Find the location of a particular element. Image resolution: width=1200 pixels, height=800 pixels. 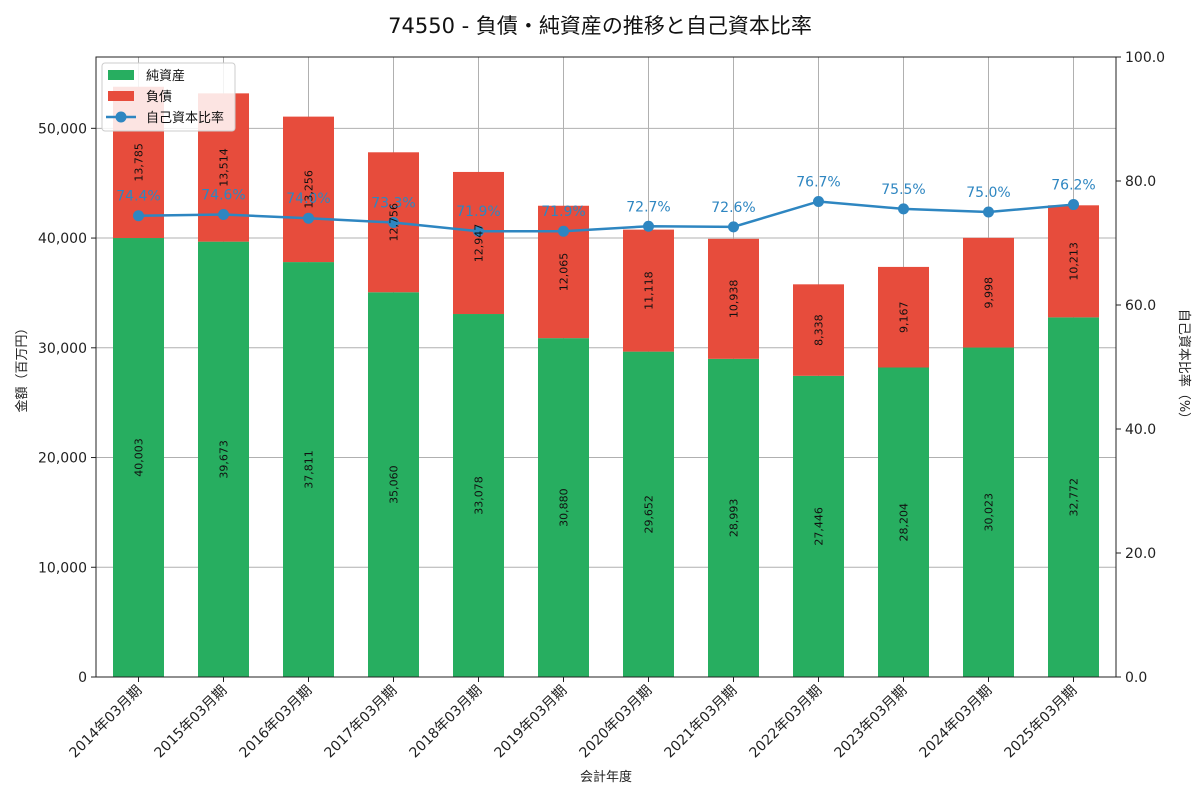

x-tick-label: 2019年03月期 is located at coordinates (531, 722).